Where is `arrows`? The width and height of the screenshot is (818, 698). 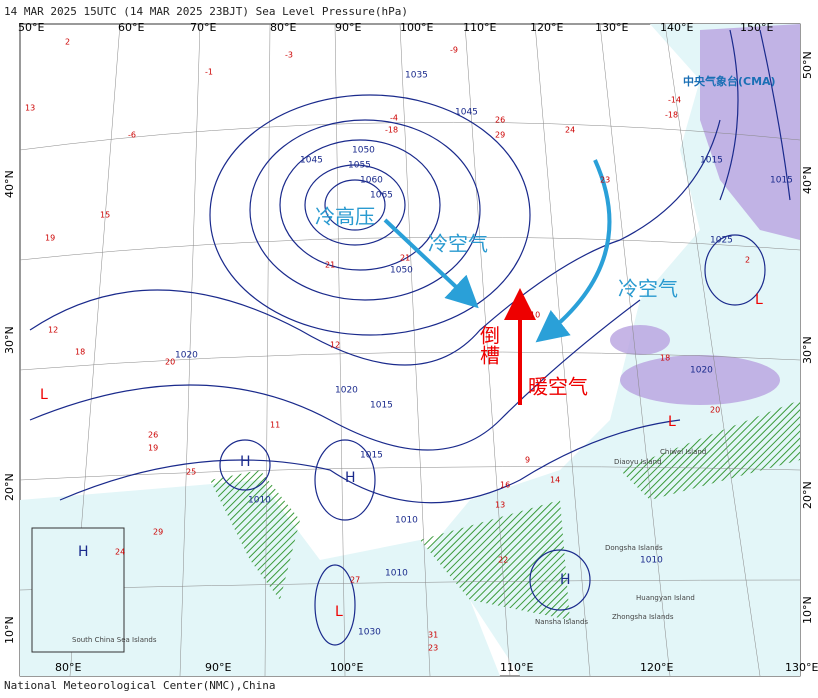 arrows is located at coordinates (497, 282).